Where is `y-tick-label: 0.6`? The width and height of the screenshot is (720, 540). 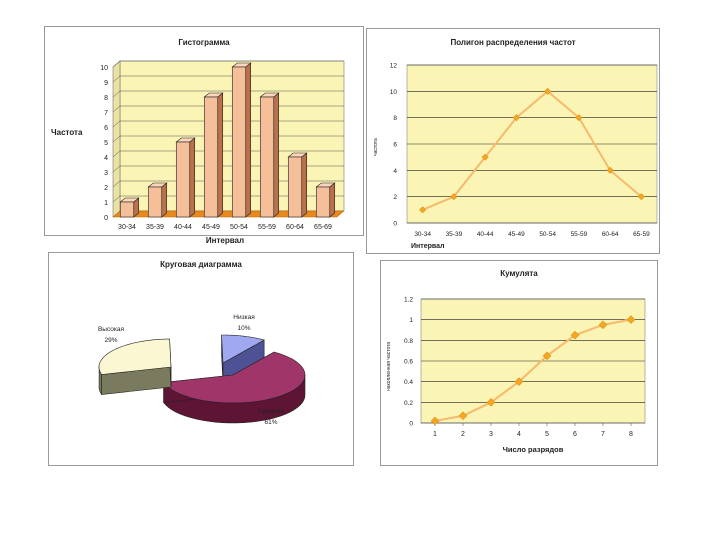
y-tick-label: 0.6 is located at coordinates (408, 362).